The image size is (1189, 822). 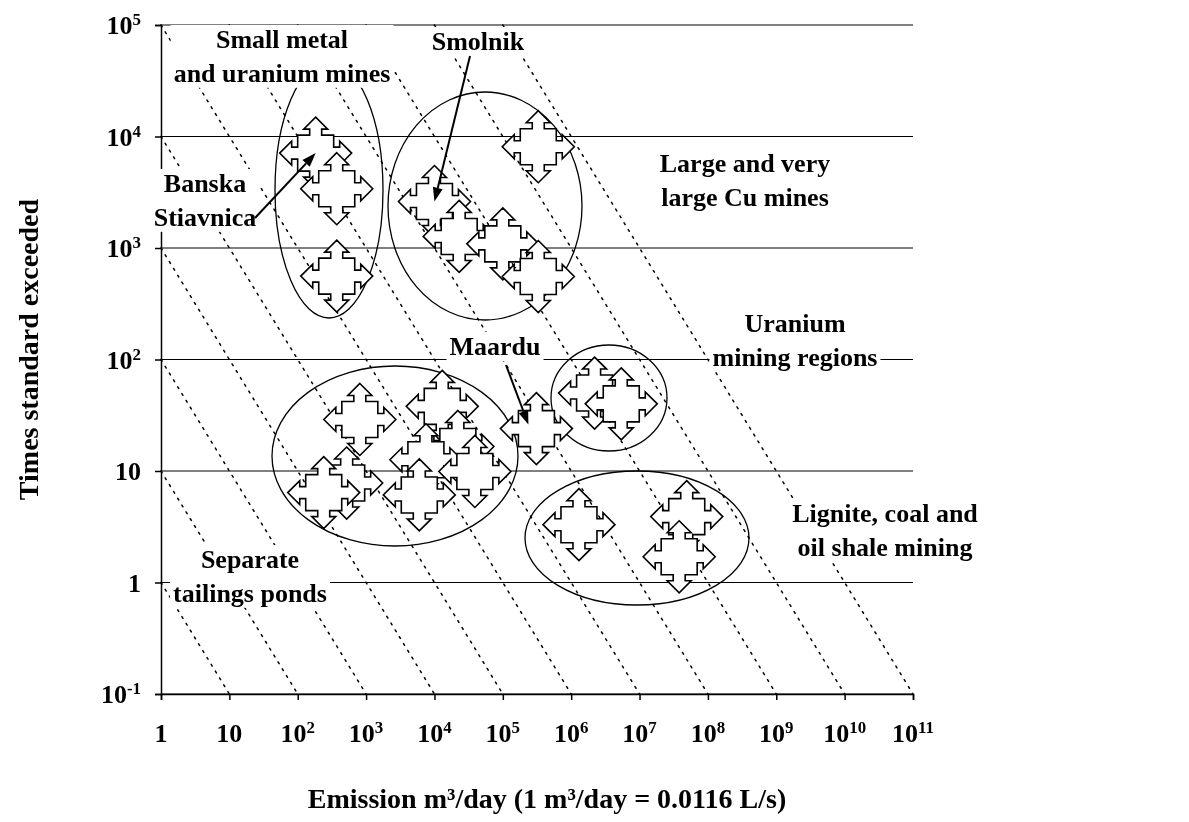 I want to click on x-tick-label: 10$^{6}$, so click(x=571, y=732).